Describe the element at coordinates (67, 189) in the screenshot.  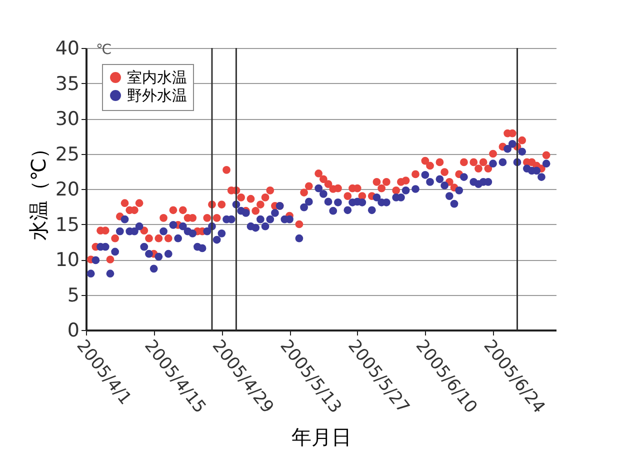
I see `y-tick-label: 20` at that location.